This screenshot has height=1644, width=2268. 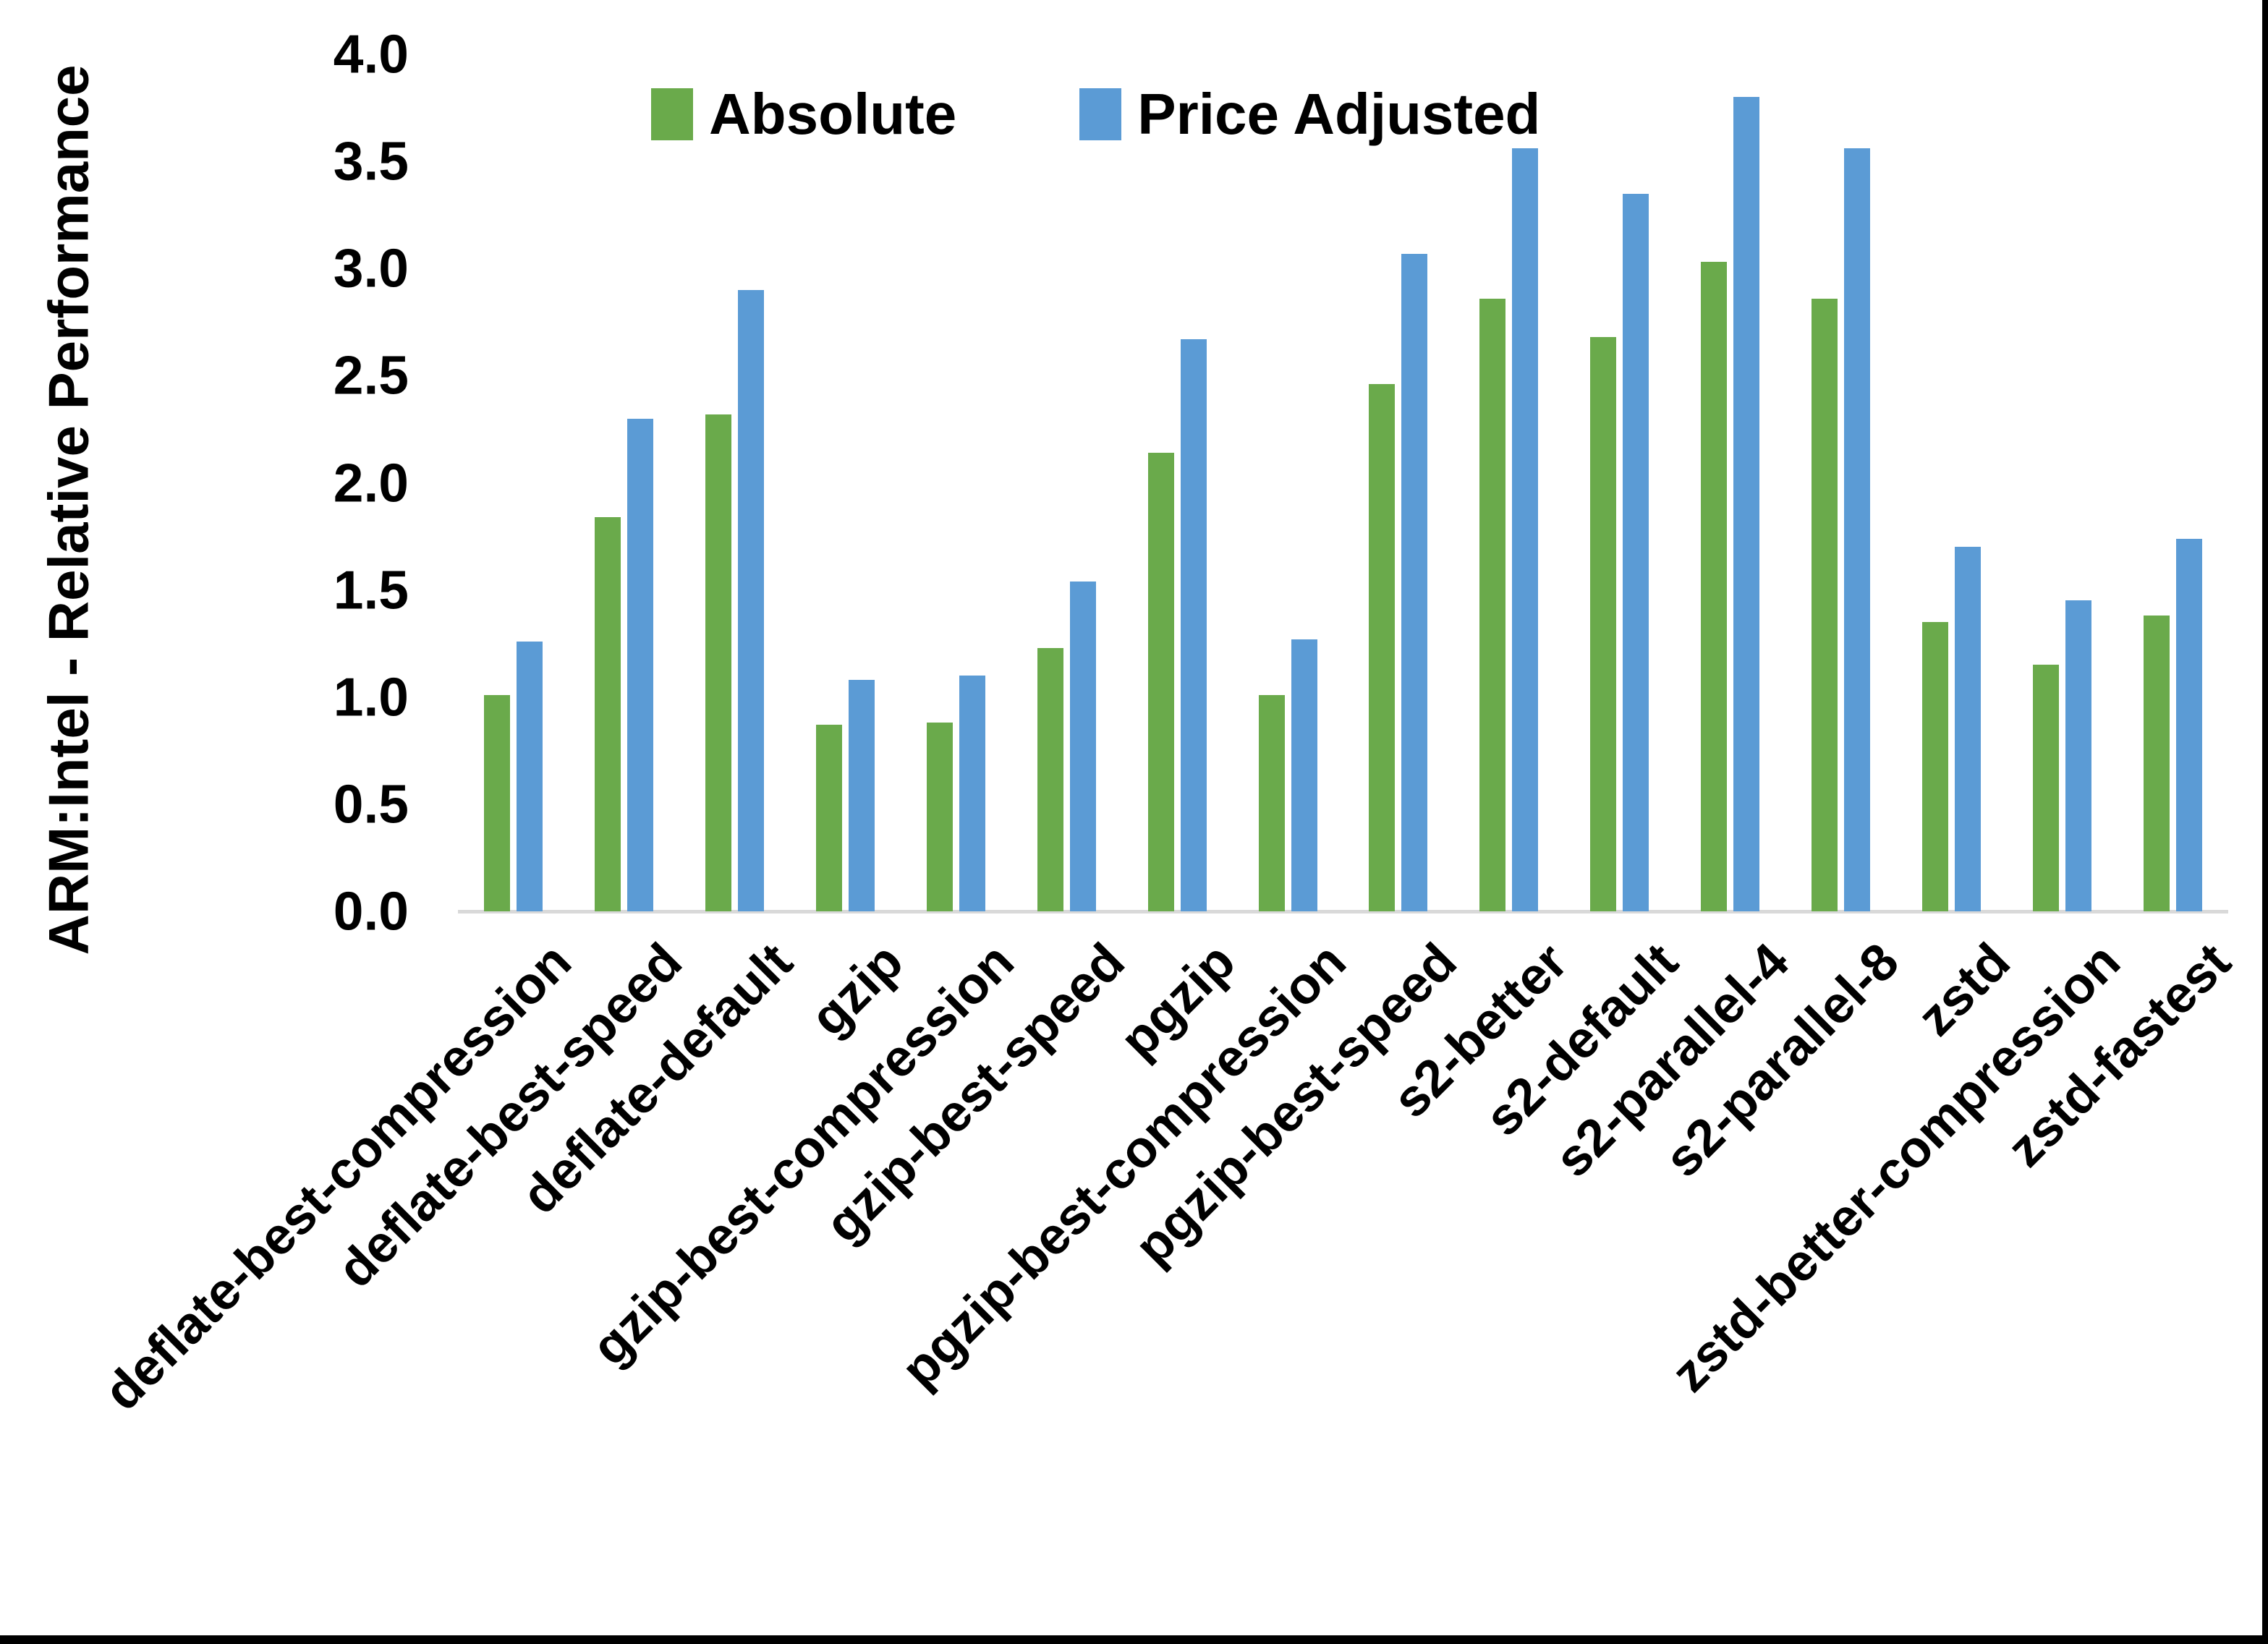 I want to click on y-tick-label: 2.0, so click(x=371, y=482).